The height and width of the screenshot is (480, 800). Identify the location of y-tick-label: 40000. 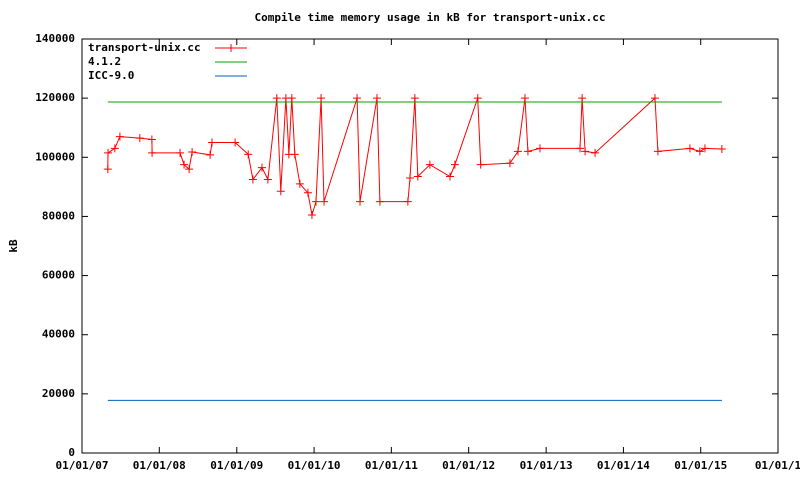
(58, 334).